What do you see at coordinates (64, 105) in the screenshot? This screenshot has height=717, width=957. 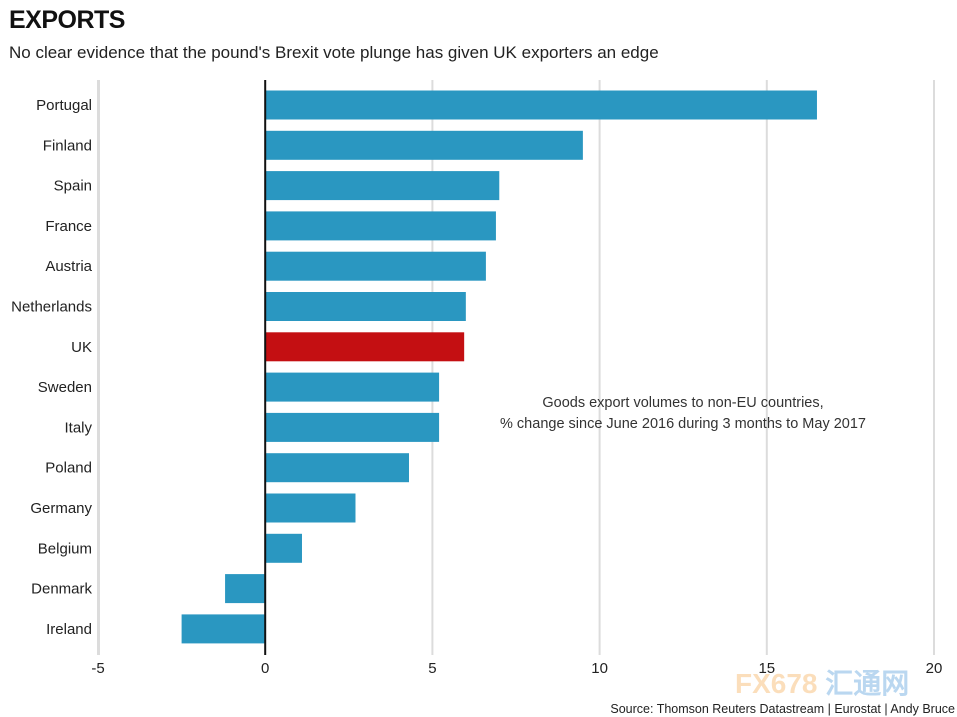 I see `category-label: Portugal` at bounding box center [64, 105].